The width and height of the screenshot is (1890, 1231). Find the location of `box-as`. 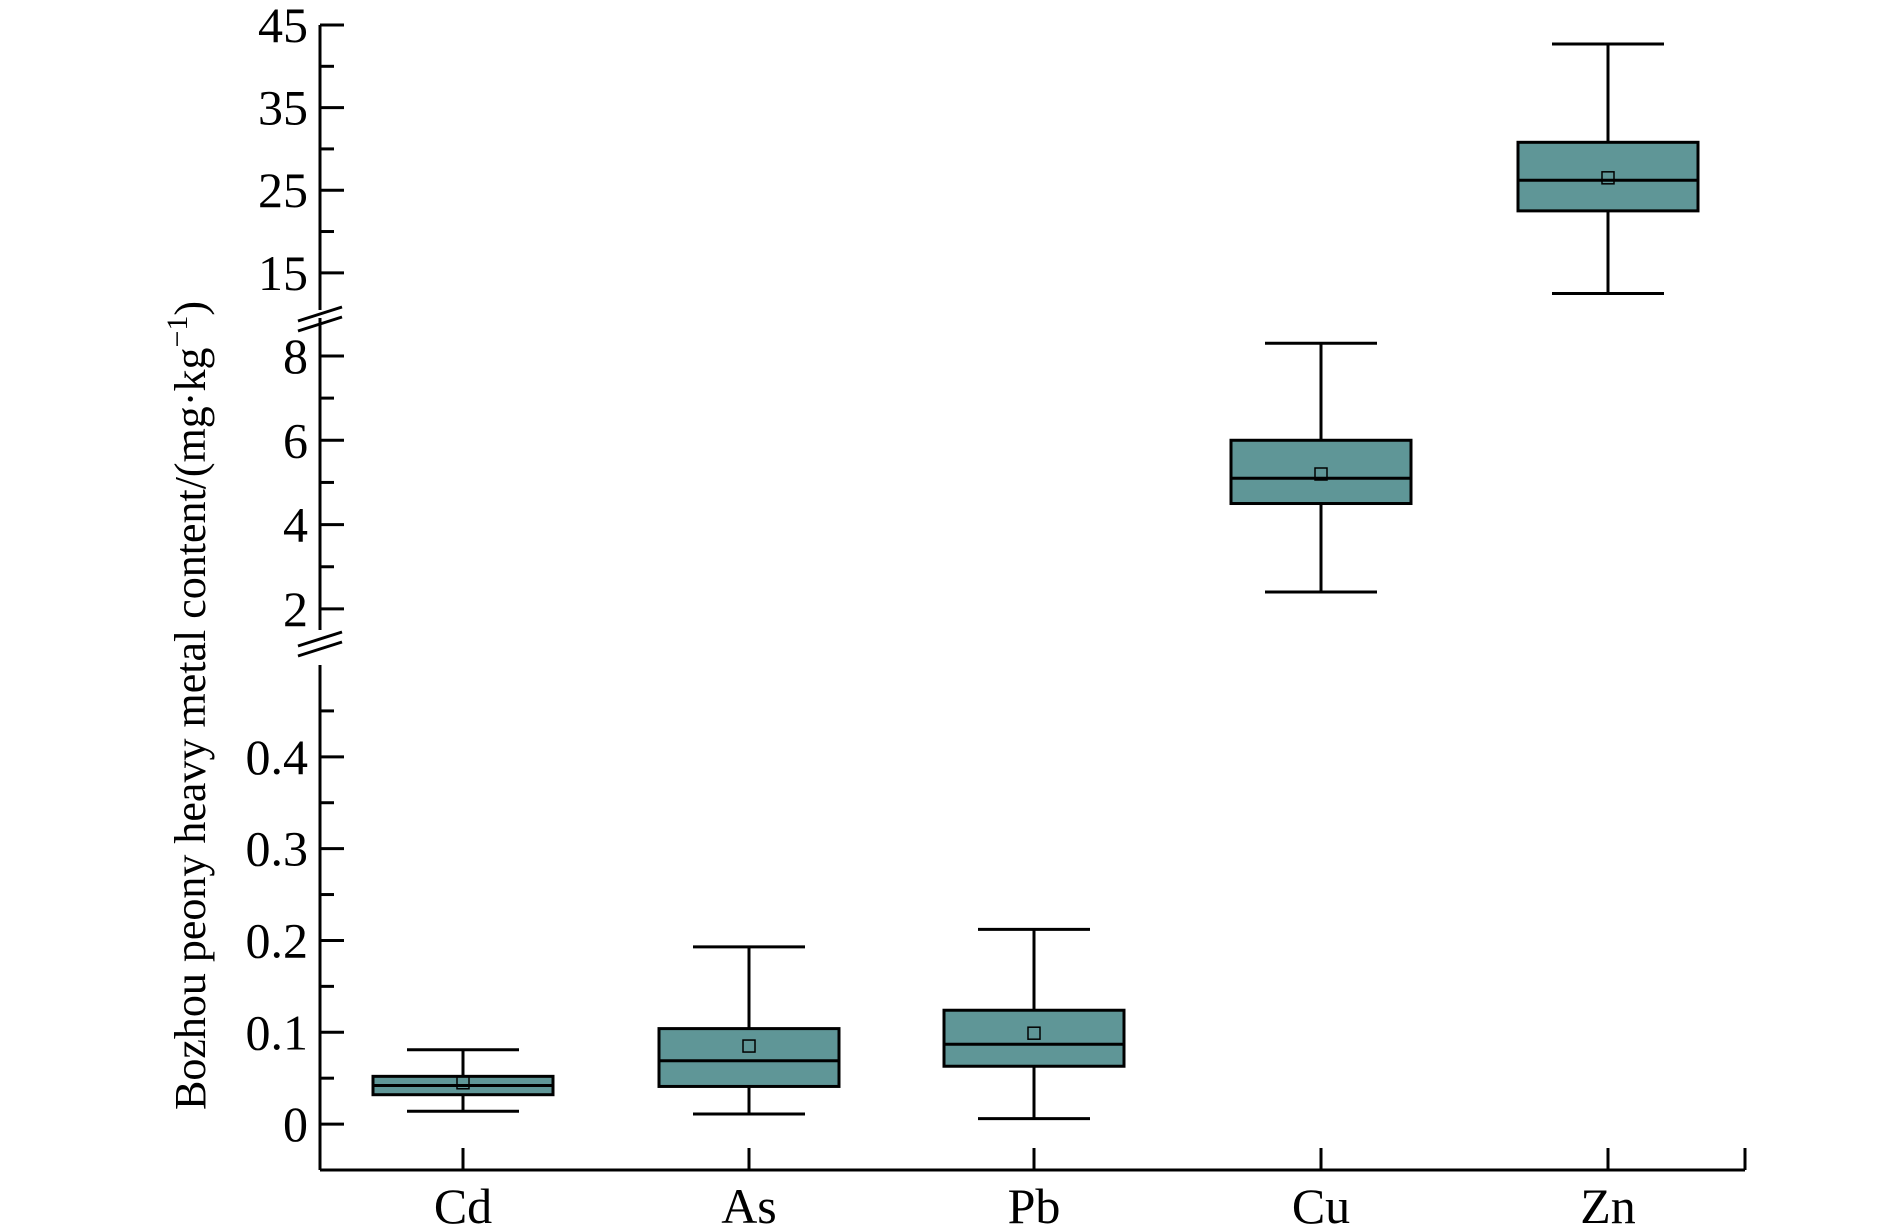

box-as is located at coordinates (749, 1030).